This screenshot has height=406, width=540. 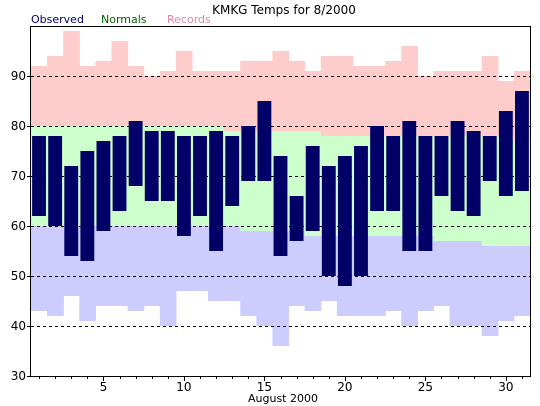 I want to click on x-tick-label-30: 30, so click(x=505, y=387).